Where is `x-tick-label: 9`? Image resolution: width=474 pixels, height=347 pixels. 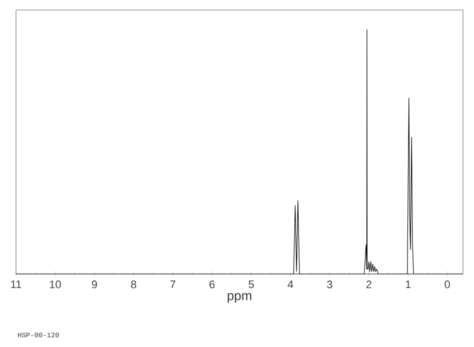
x-tick-label: 9 is located at coordinates (94, 284).